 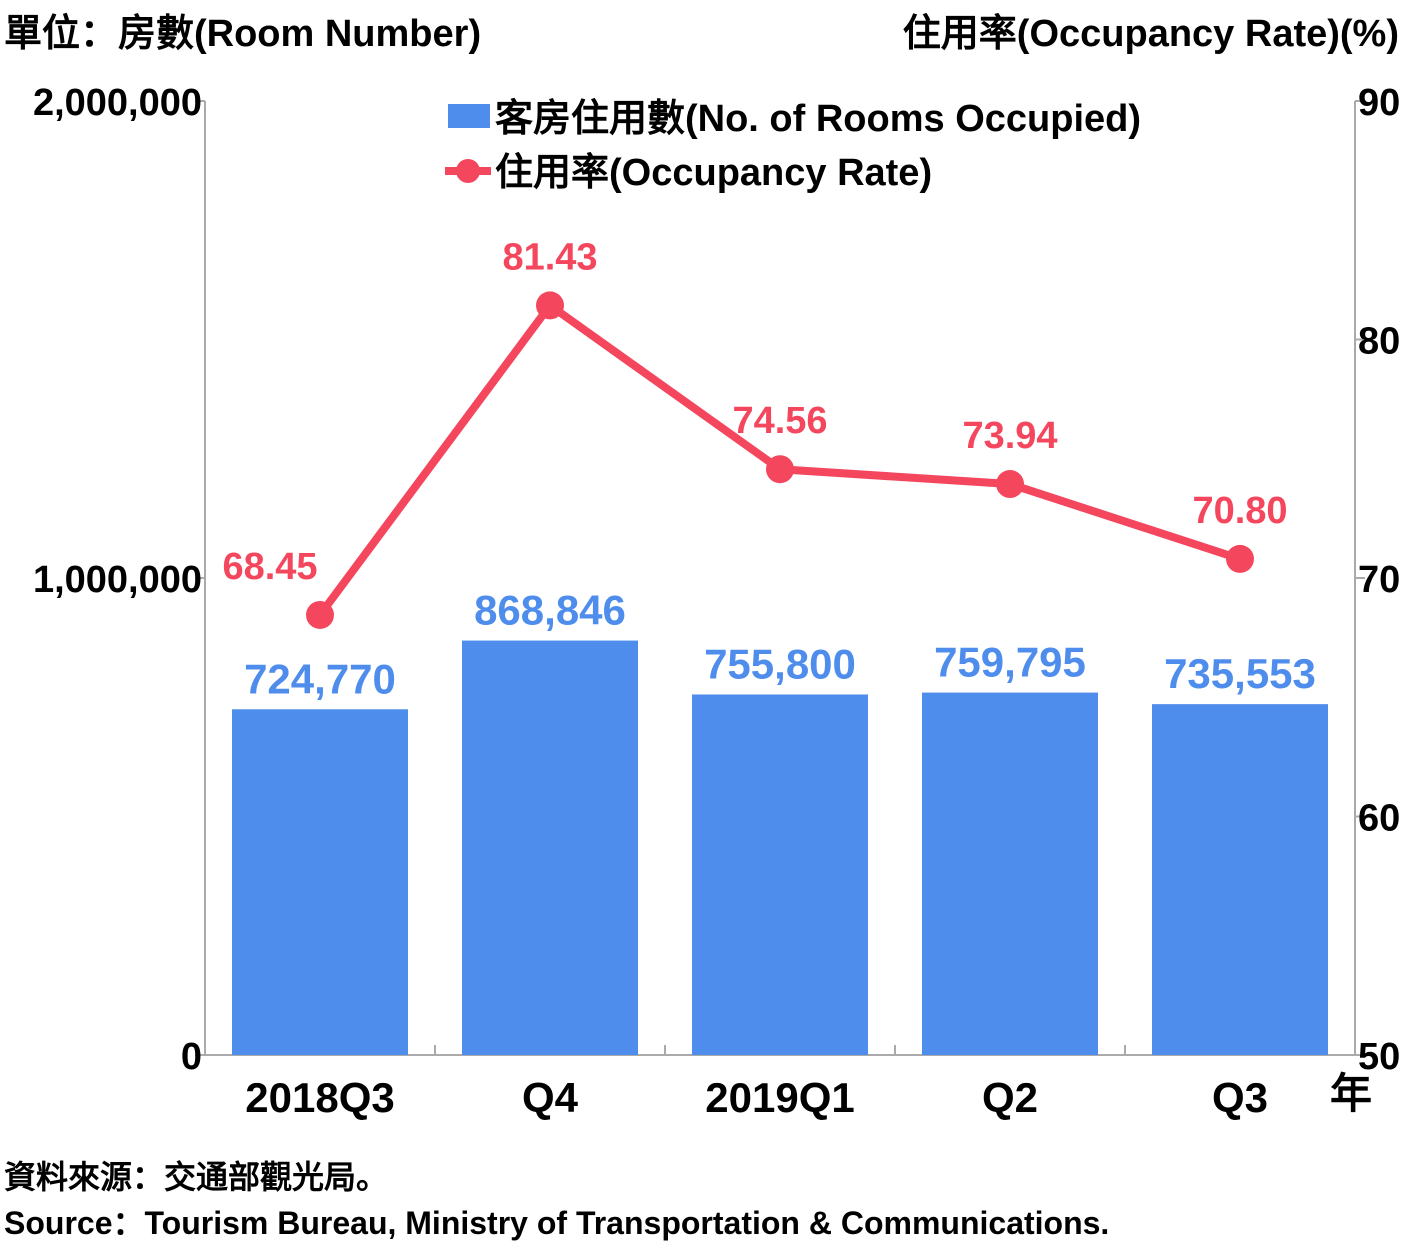 What do you see at coordinates (468, 171) in the screenshot?
I see `legend-line-marker` at bounding box center [468, 171].